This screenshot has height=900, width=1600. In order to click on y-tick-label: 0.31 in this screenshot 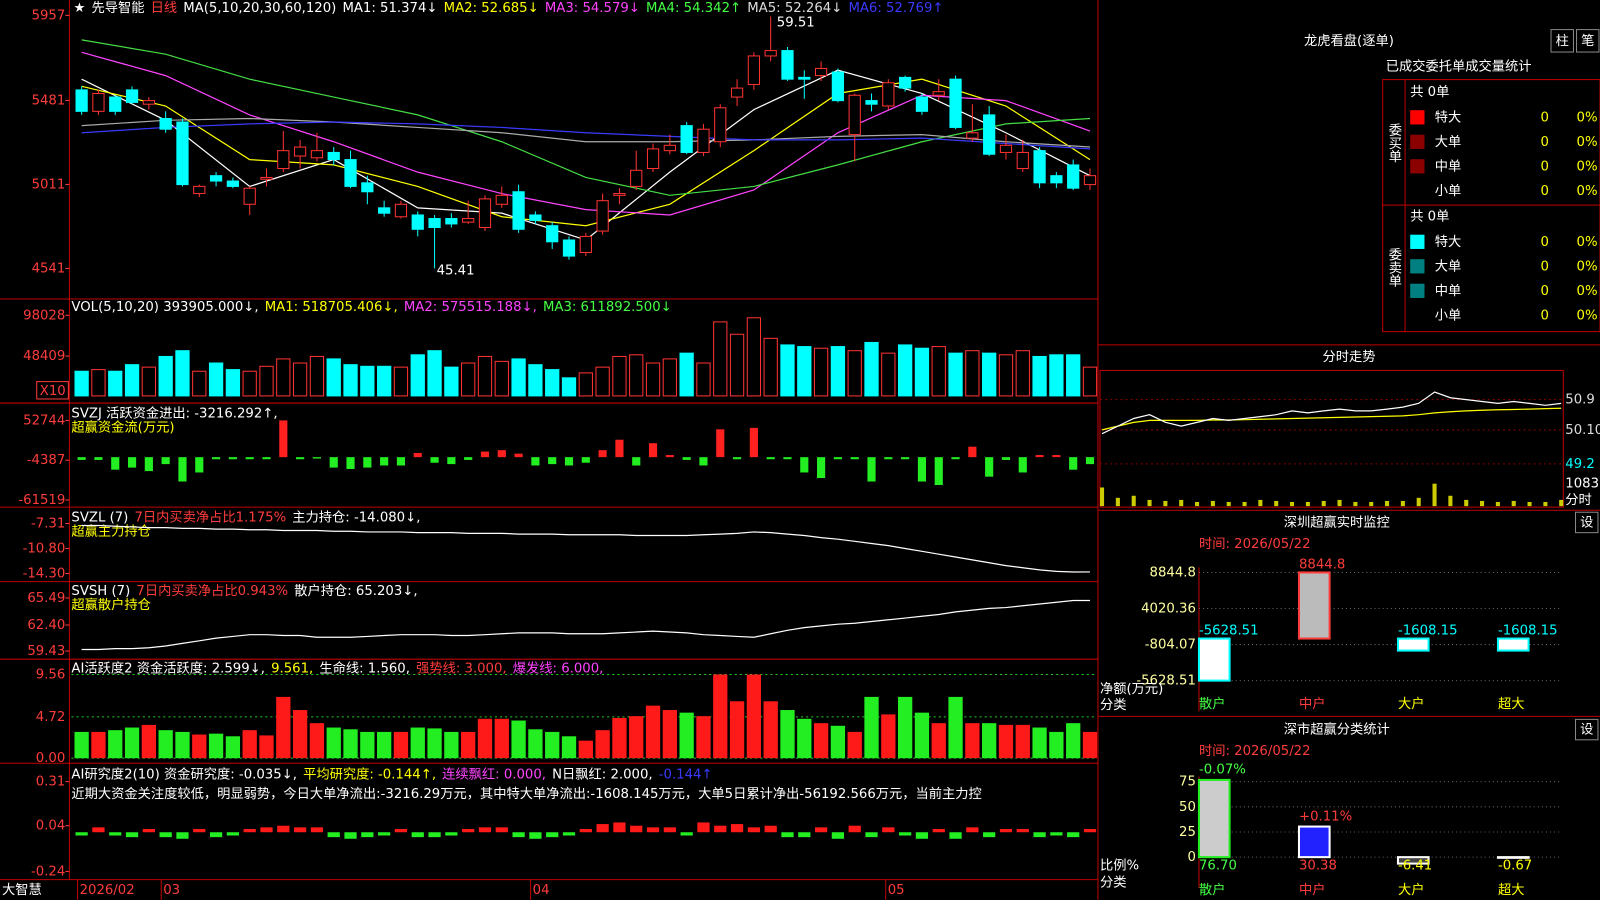, I will do `click(51, 782)`.